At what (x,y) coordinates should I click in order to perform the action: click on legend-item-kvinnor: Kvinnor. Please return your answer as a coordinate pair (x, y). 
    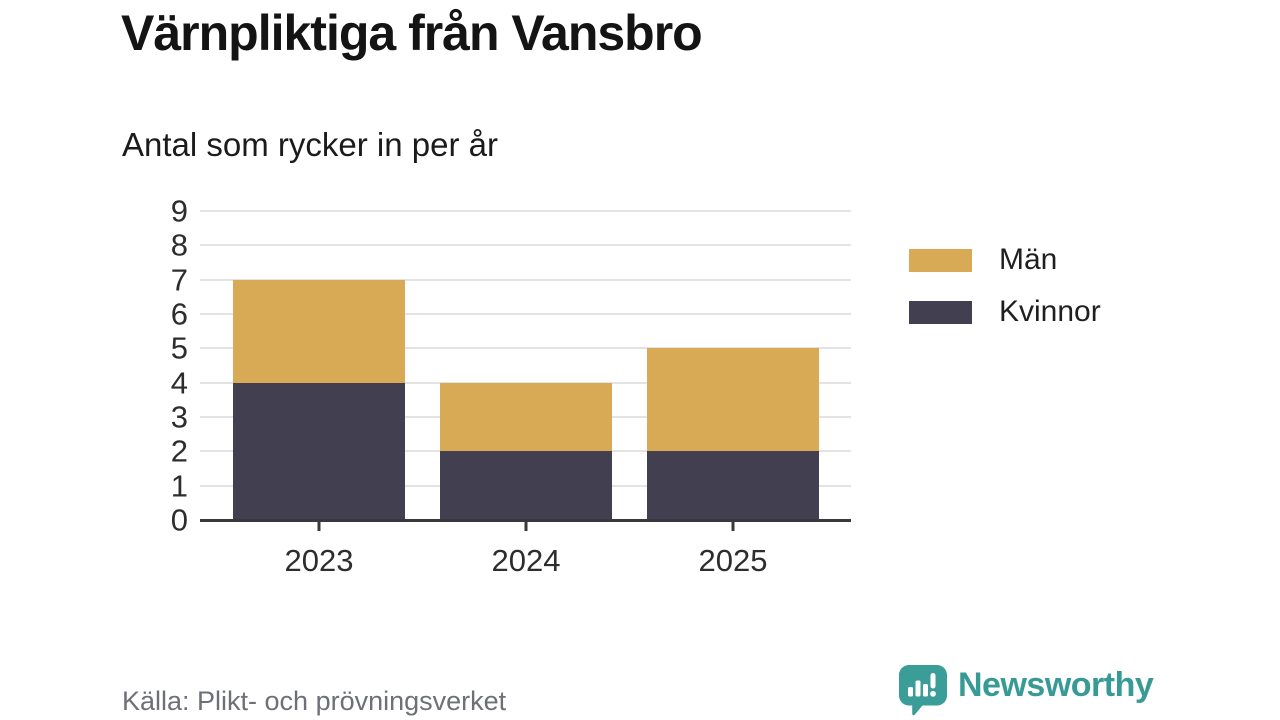
    Looking at the image, I should click on (1005, 312).